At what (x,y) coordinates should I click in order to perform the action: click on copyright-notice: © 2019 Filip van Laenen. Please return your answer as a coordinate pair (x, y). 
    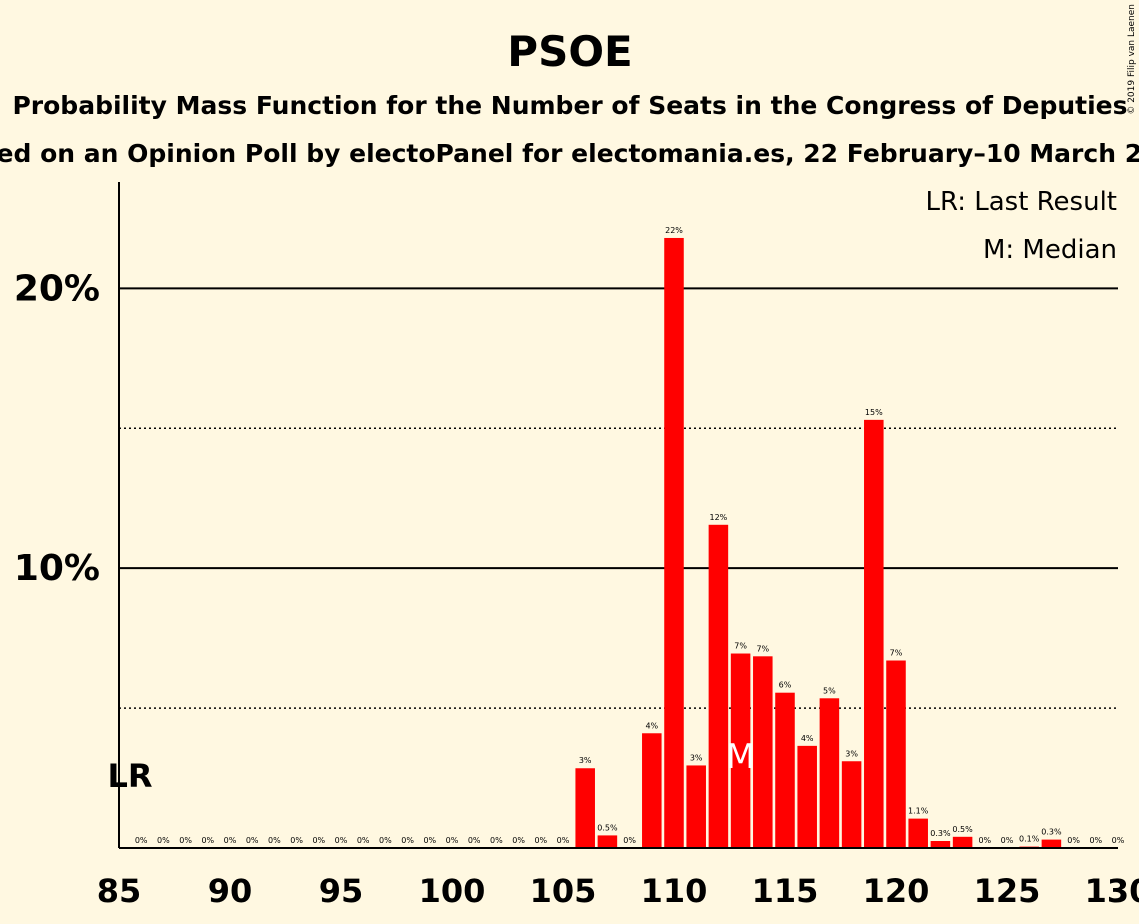
    Looking at the image, I should click on (1132, 59).